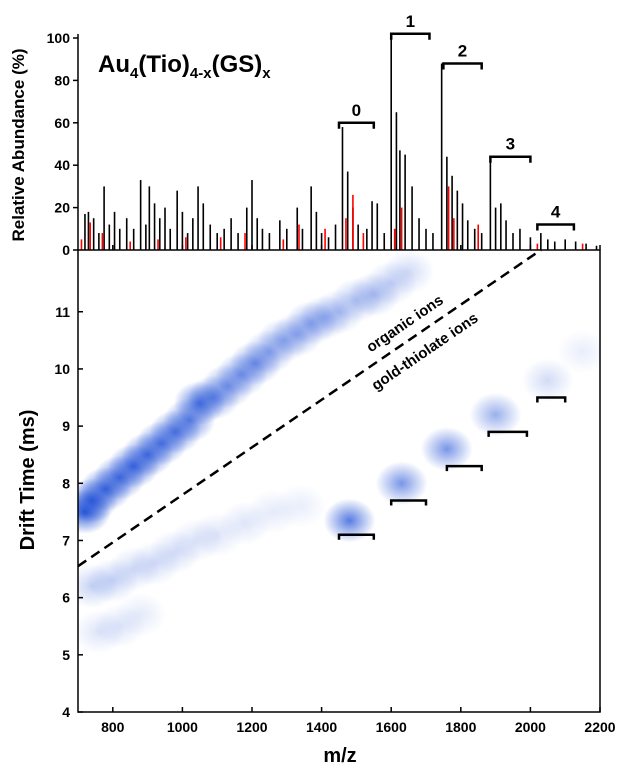 This screenshot has width=622, height=774. I want to click on y-tick-label: 10, so click(62, 369).